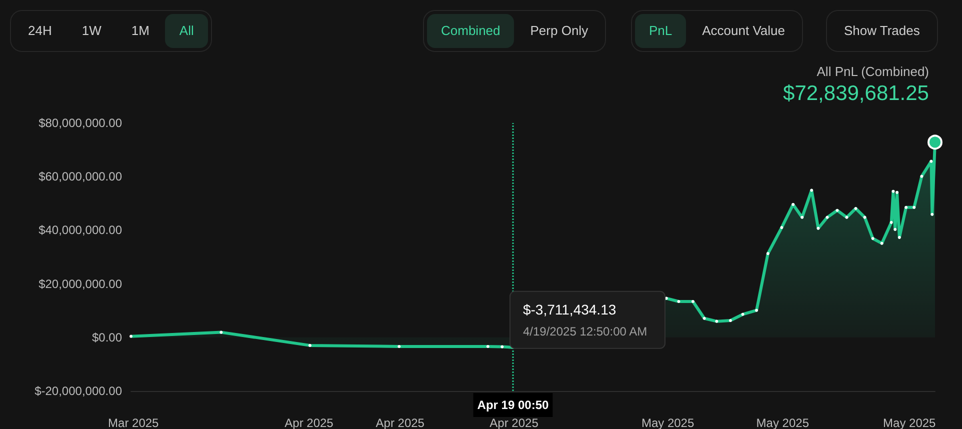  I want to click on text: All, so click(186, 31).